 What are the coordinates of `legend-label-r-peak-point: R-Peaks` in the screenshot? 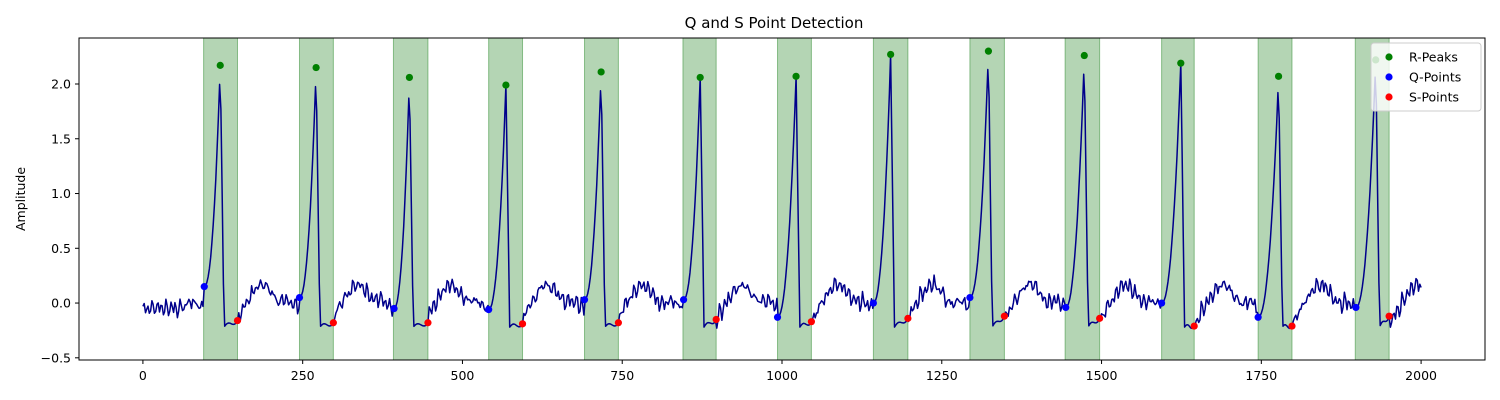 It's located at (1433, 57).